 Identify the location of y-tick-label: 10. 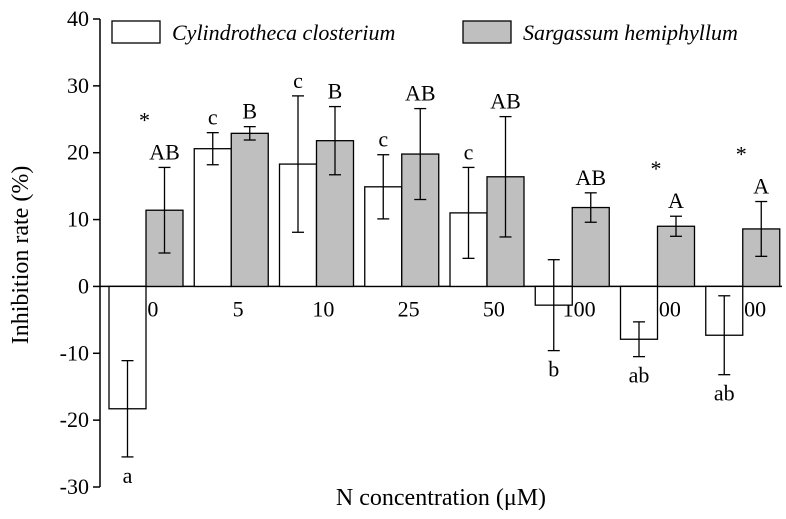
(78, 219).